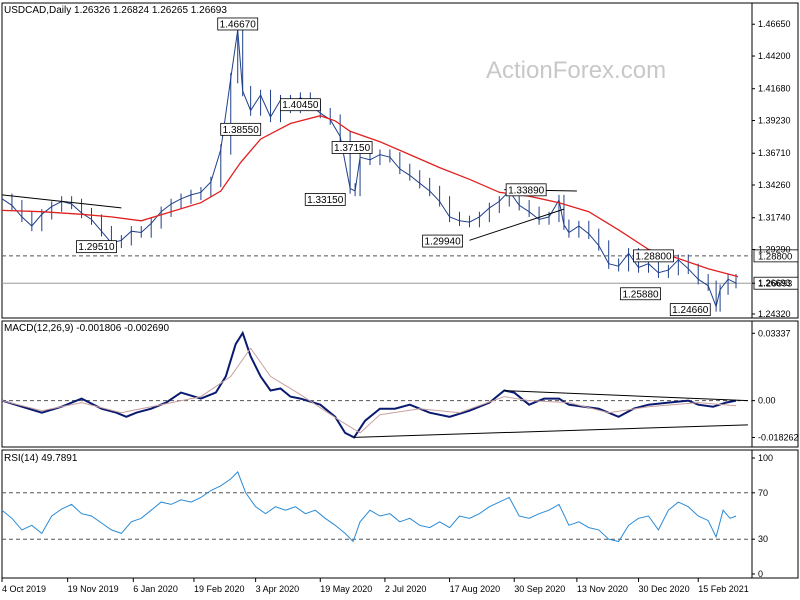 This screenshot has width=800, height=600. Describe the element at coordinates (41, 458) in the screenshot. I see `rsi-title: RSI(14) 49.7891` at that location.